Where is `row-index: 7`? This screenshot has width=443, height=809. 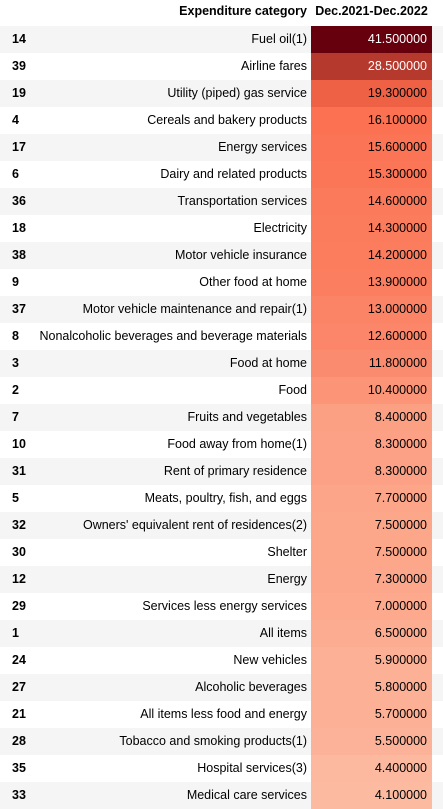 row-index: 7 is located at coordinates (15, 417).